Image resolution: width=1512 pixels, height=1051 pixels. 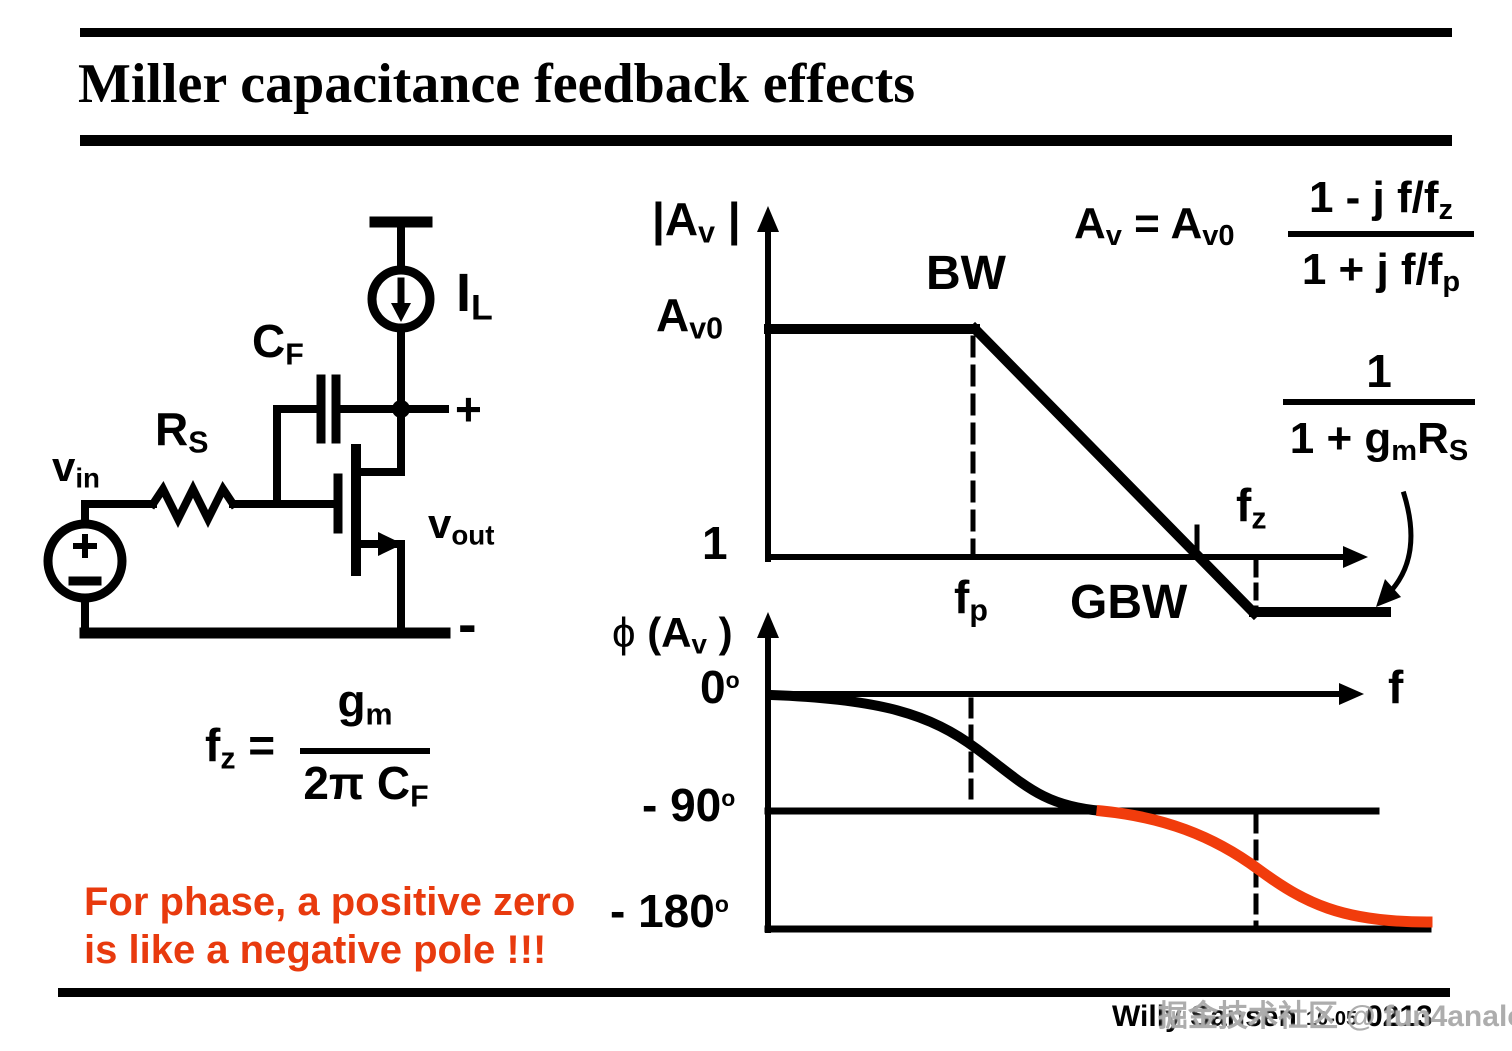 What do you see at coordinates (1396, 687) in the screenshot?
I see `phase-freq-axis-label: f` at bounding box center [1396, 687].